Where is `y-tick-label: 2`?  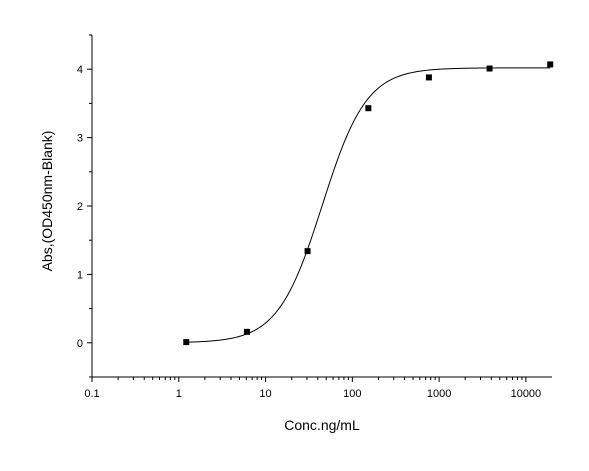 y-tick-label: 2 is located at coordinates (80, 207).